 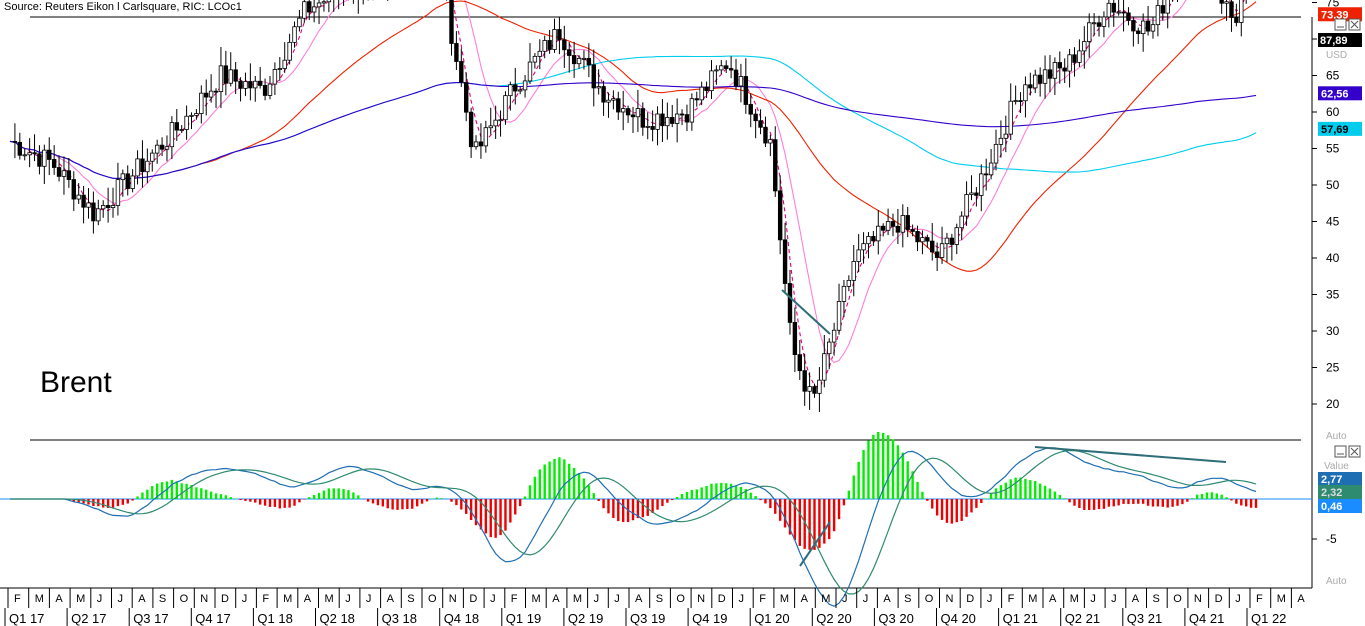 What do you see at coordinates (833, 618) in the screenshot?
I see `quarter-label: Q2 20` at bounding box center [833, 618].